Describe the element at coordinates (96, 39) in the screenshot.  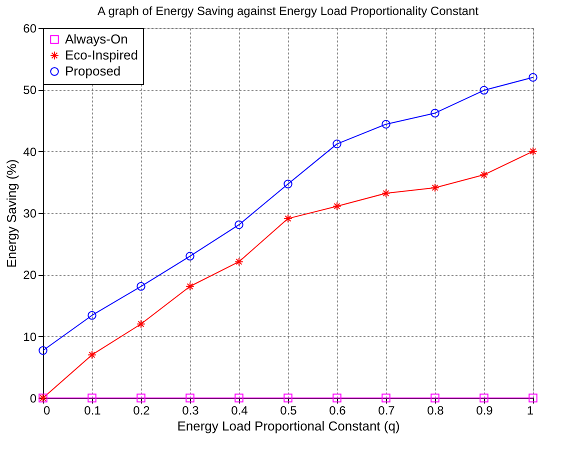
I see `legend-label: Always-On` at that location.